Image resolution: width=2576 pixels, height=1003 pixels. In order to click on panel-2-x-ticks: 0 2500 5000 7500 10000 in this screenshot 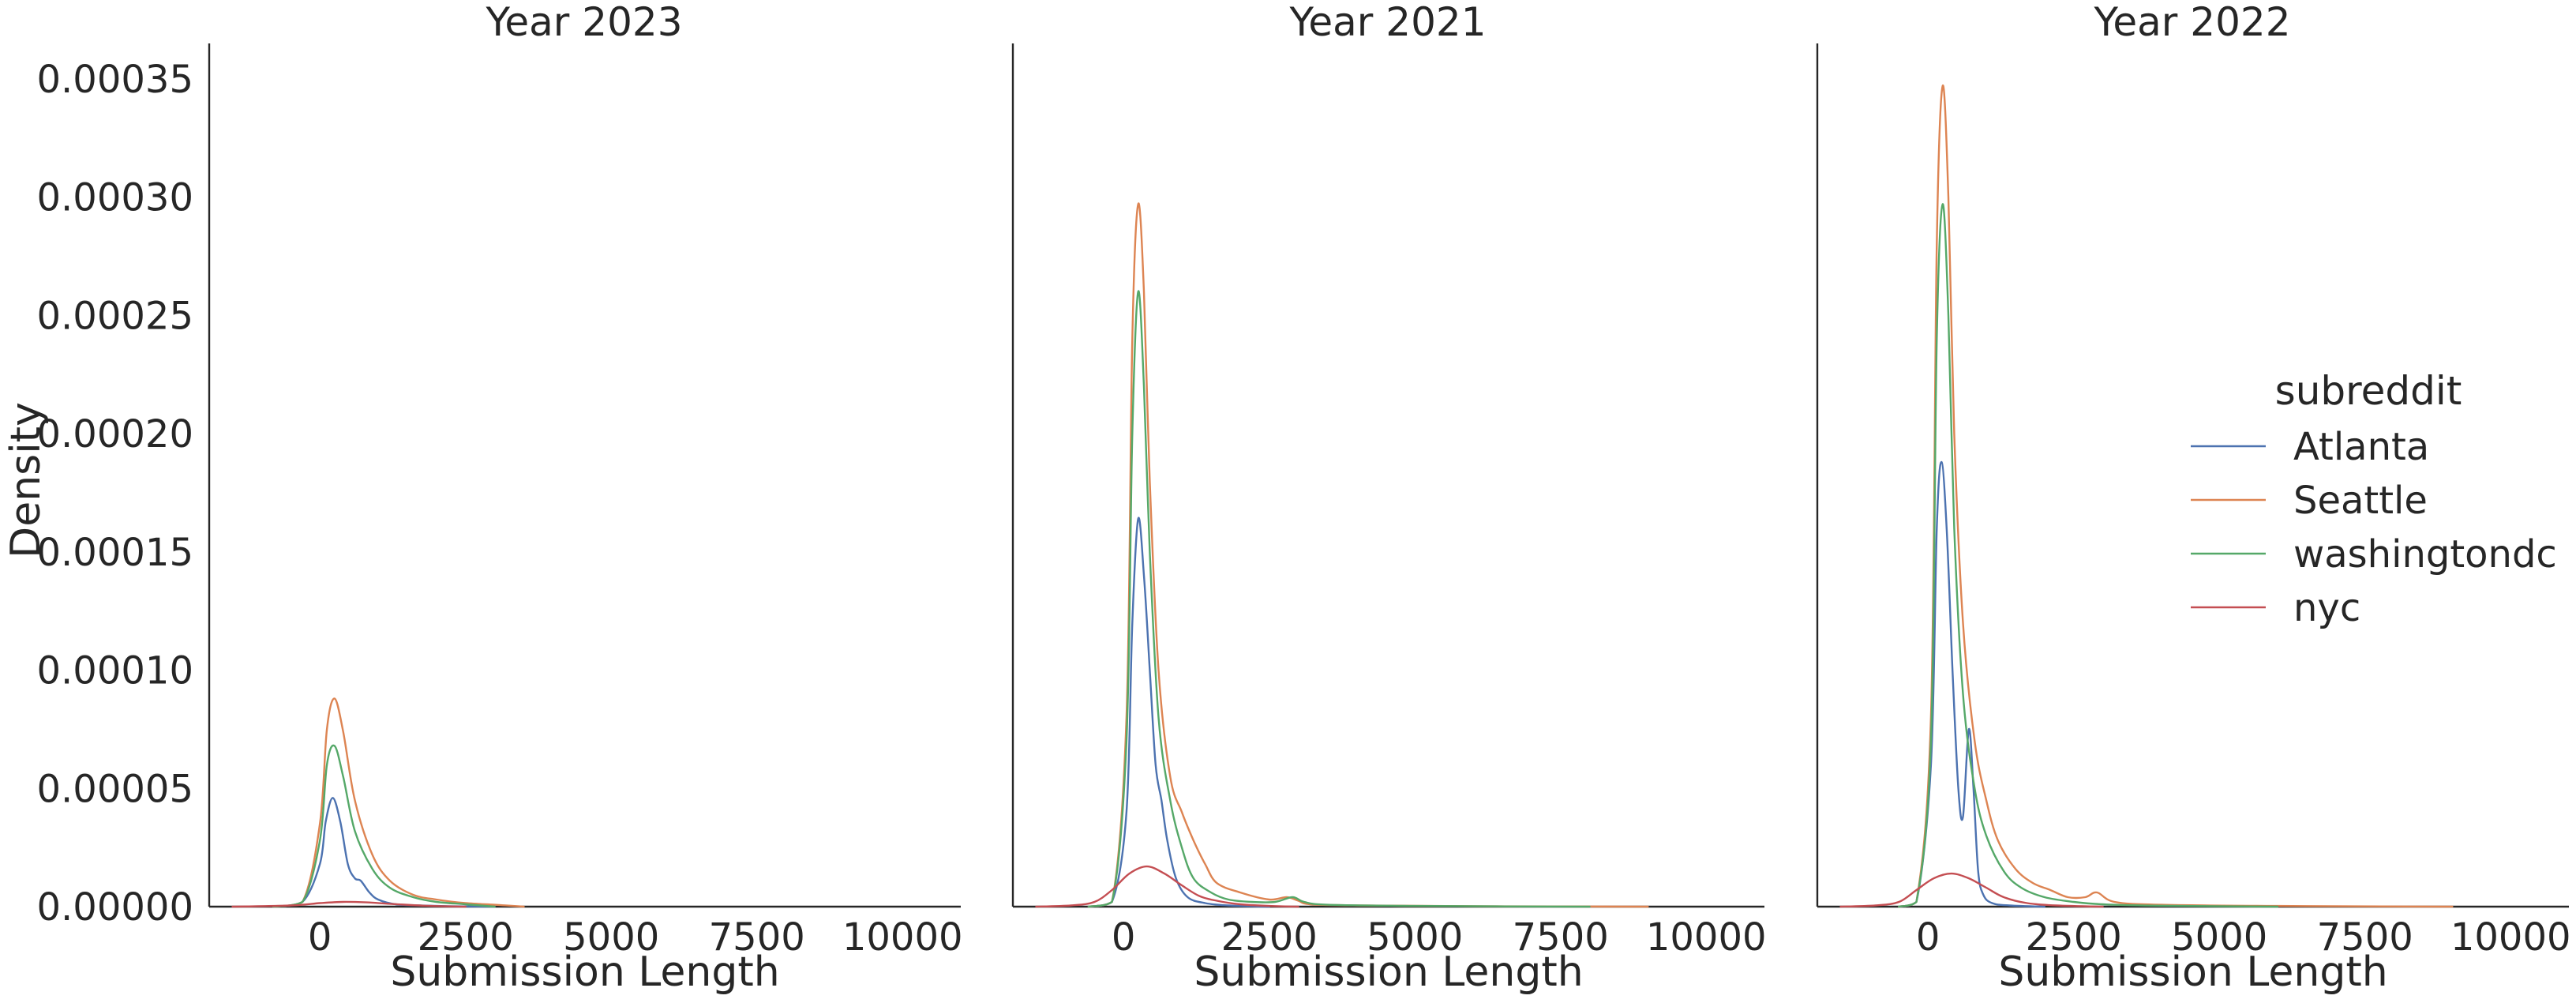, I will do `click(1439, 938)`.